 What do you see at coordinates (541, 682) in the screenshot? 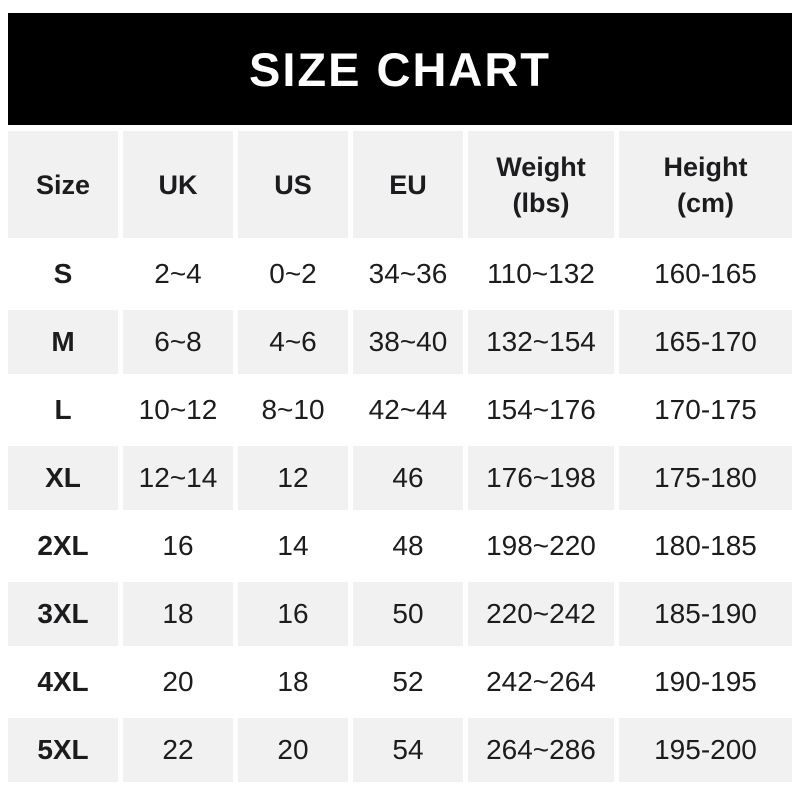
I see `weight-cell: 242~264` at bounding box center [541, 682].